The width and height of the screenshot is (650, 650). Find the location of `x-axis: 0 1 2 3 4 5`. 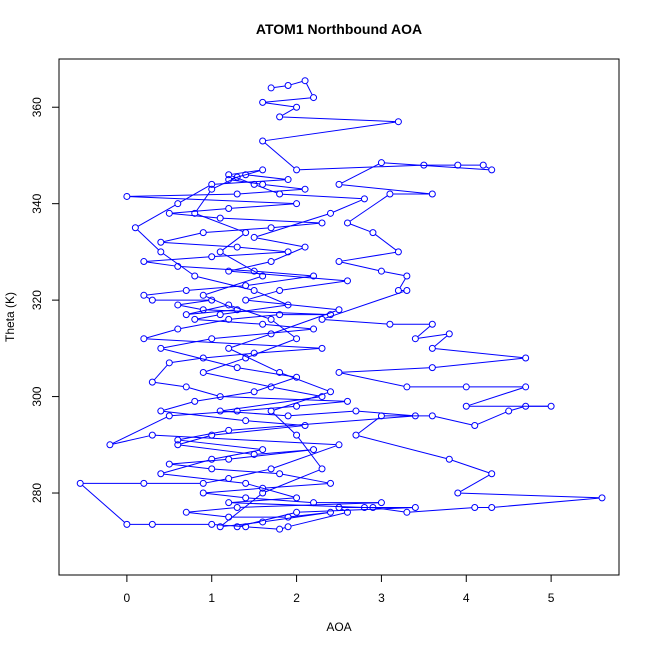

x-axis: 0 1 2 3 4 5 is located at coordinates (339, 590).